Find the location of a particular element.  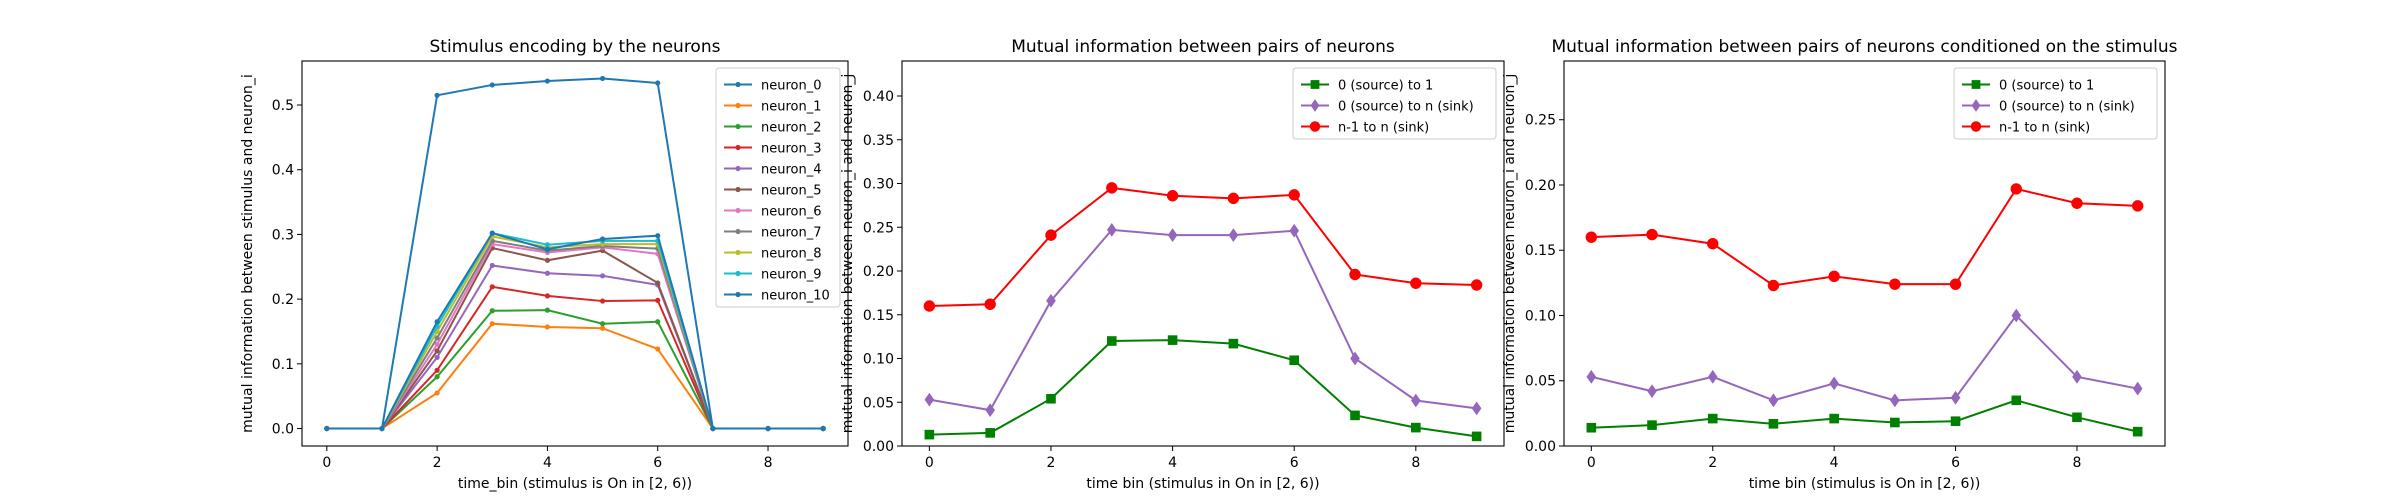

y-tick-label: 0.05 is located at coordinates (1540, 382).